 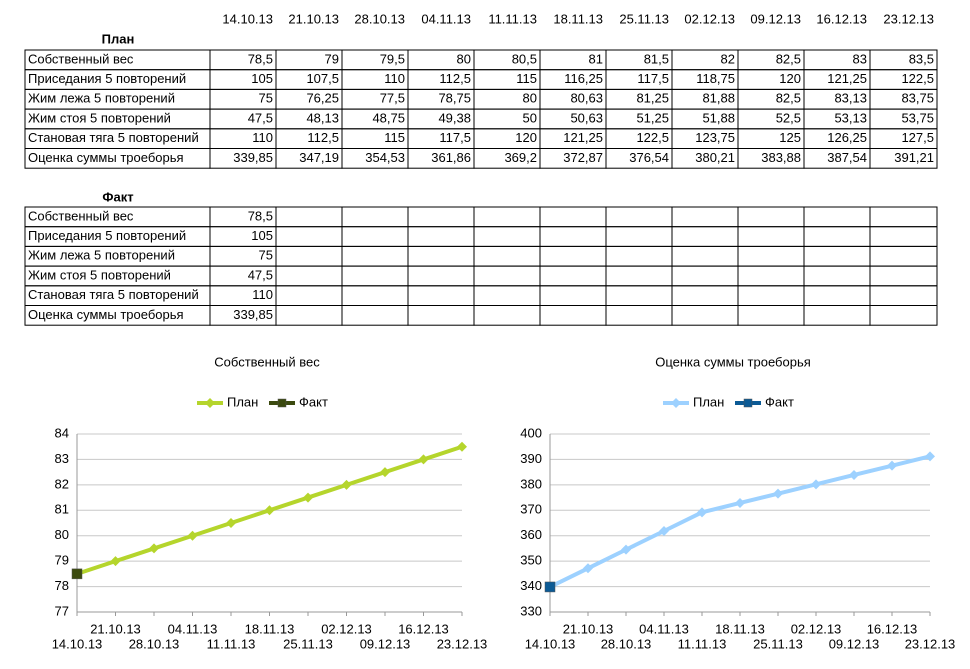 What do you see at coordinates (718, 117) in the screenshot?
I see `cell-value: 51,88` at bounding box center [718, 117].